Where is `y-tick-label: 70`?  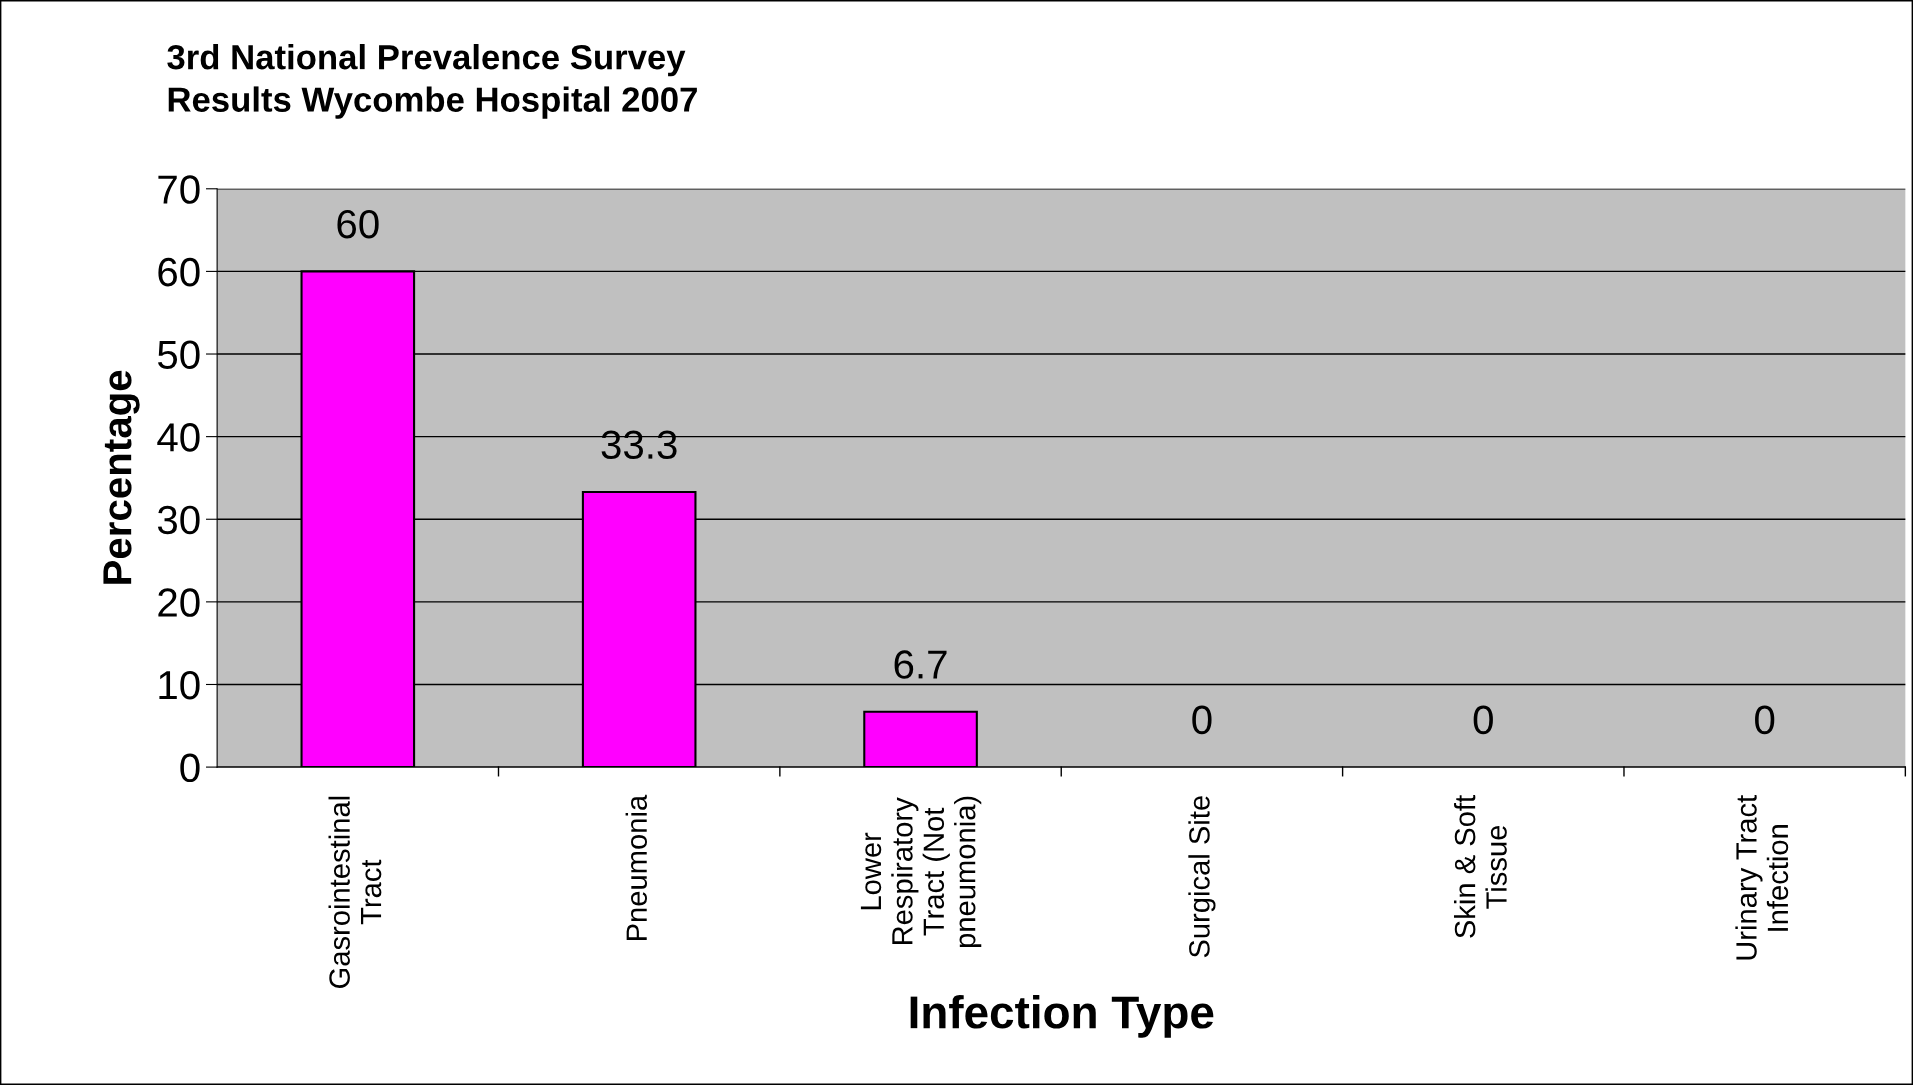 y-tick-label: 70 is located at coordinates (179, 189).